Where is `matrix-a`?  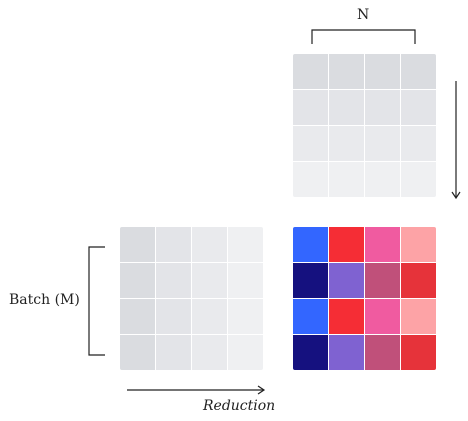 matrix-a is located at coordinates (191, 298).